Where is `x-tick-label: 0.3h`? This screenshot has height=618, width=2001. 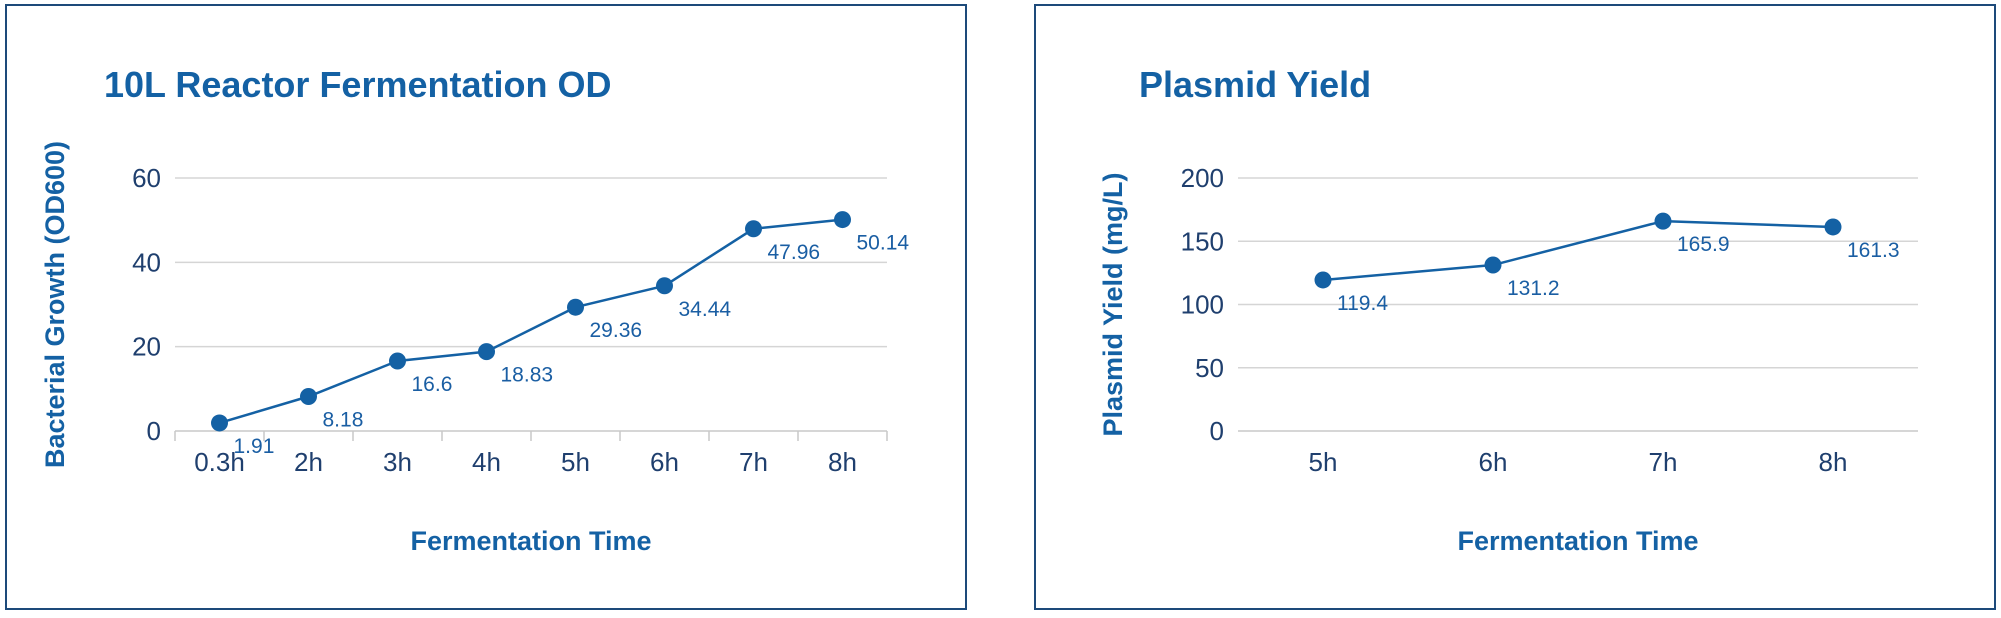 x-tick-label: 0.3h is located at coordinates (219, 462).